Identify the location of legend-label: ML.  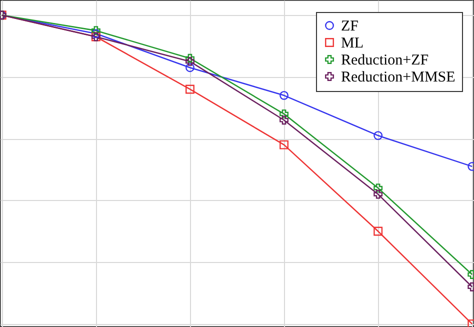
(352, 44).